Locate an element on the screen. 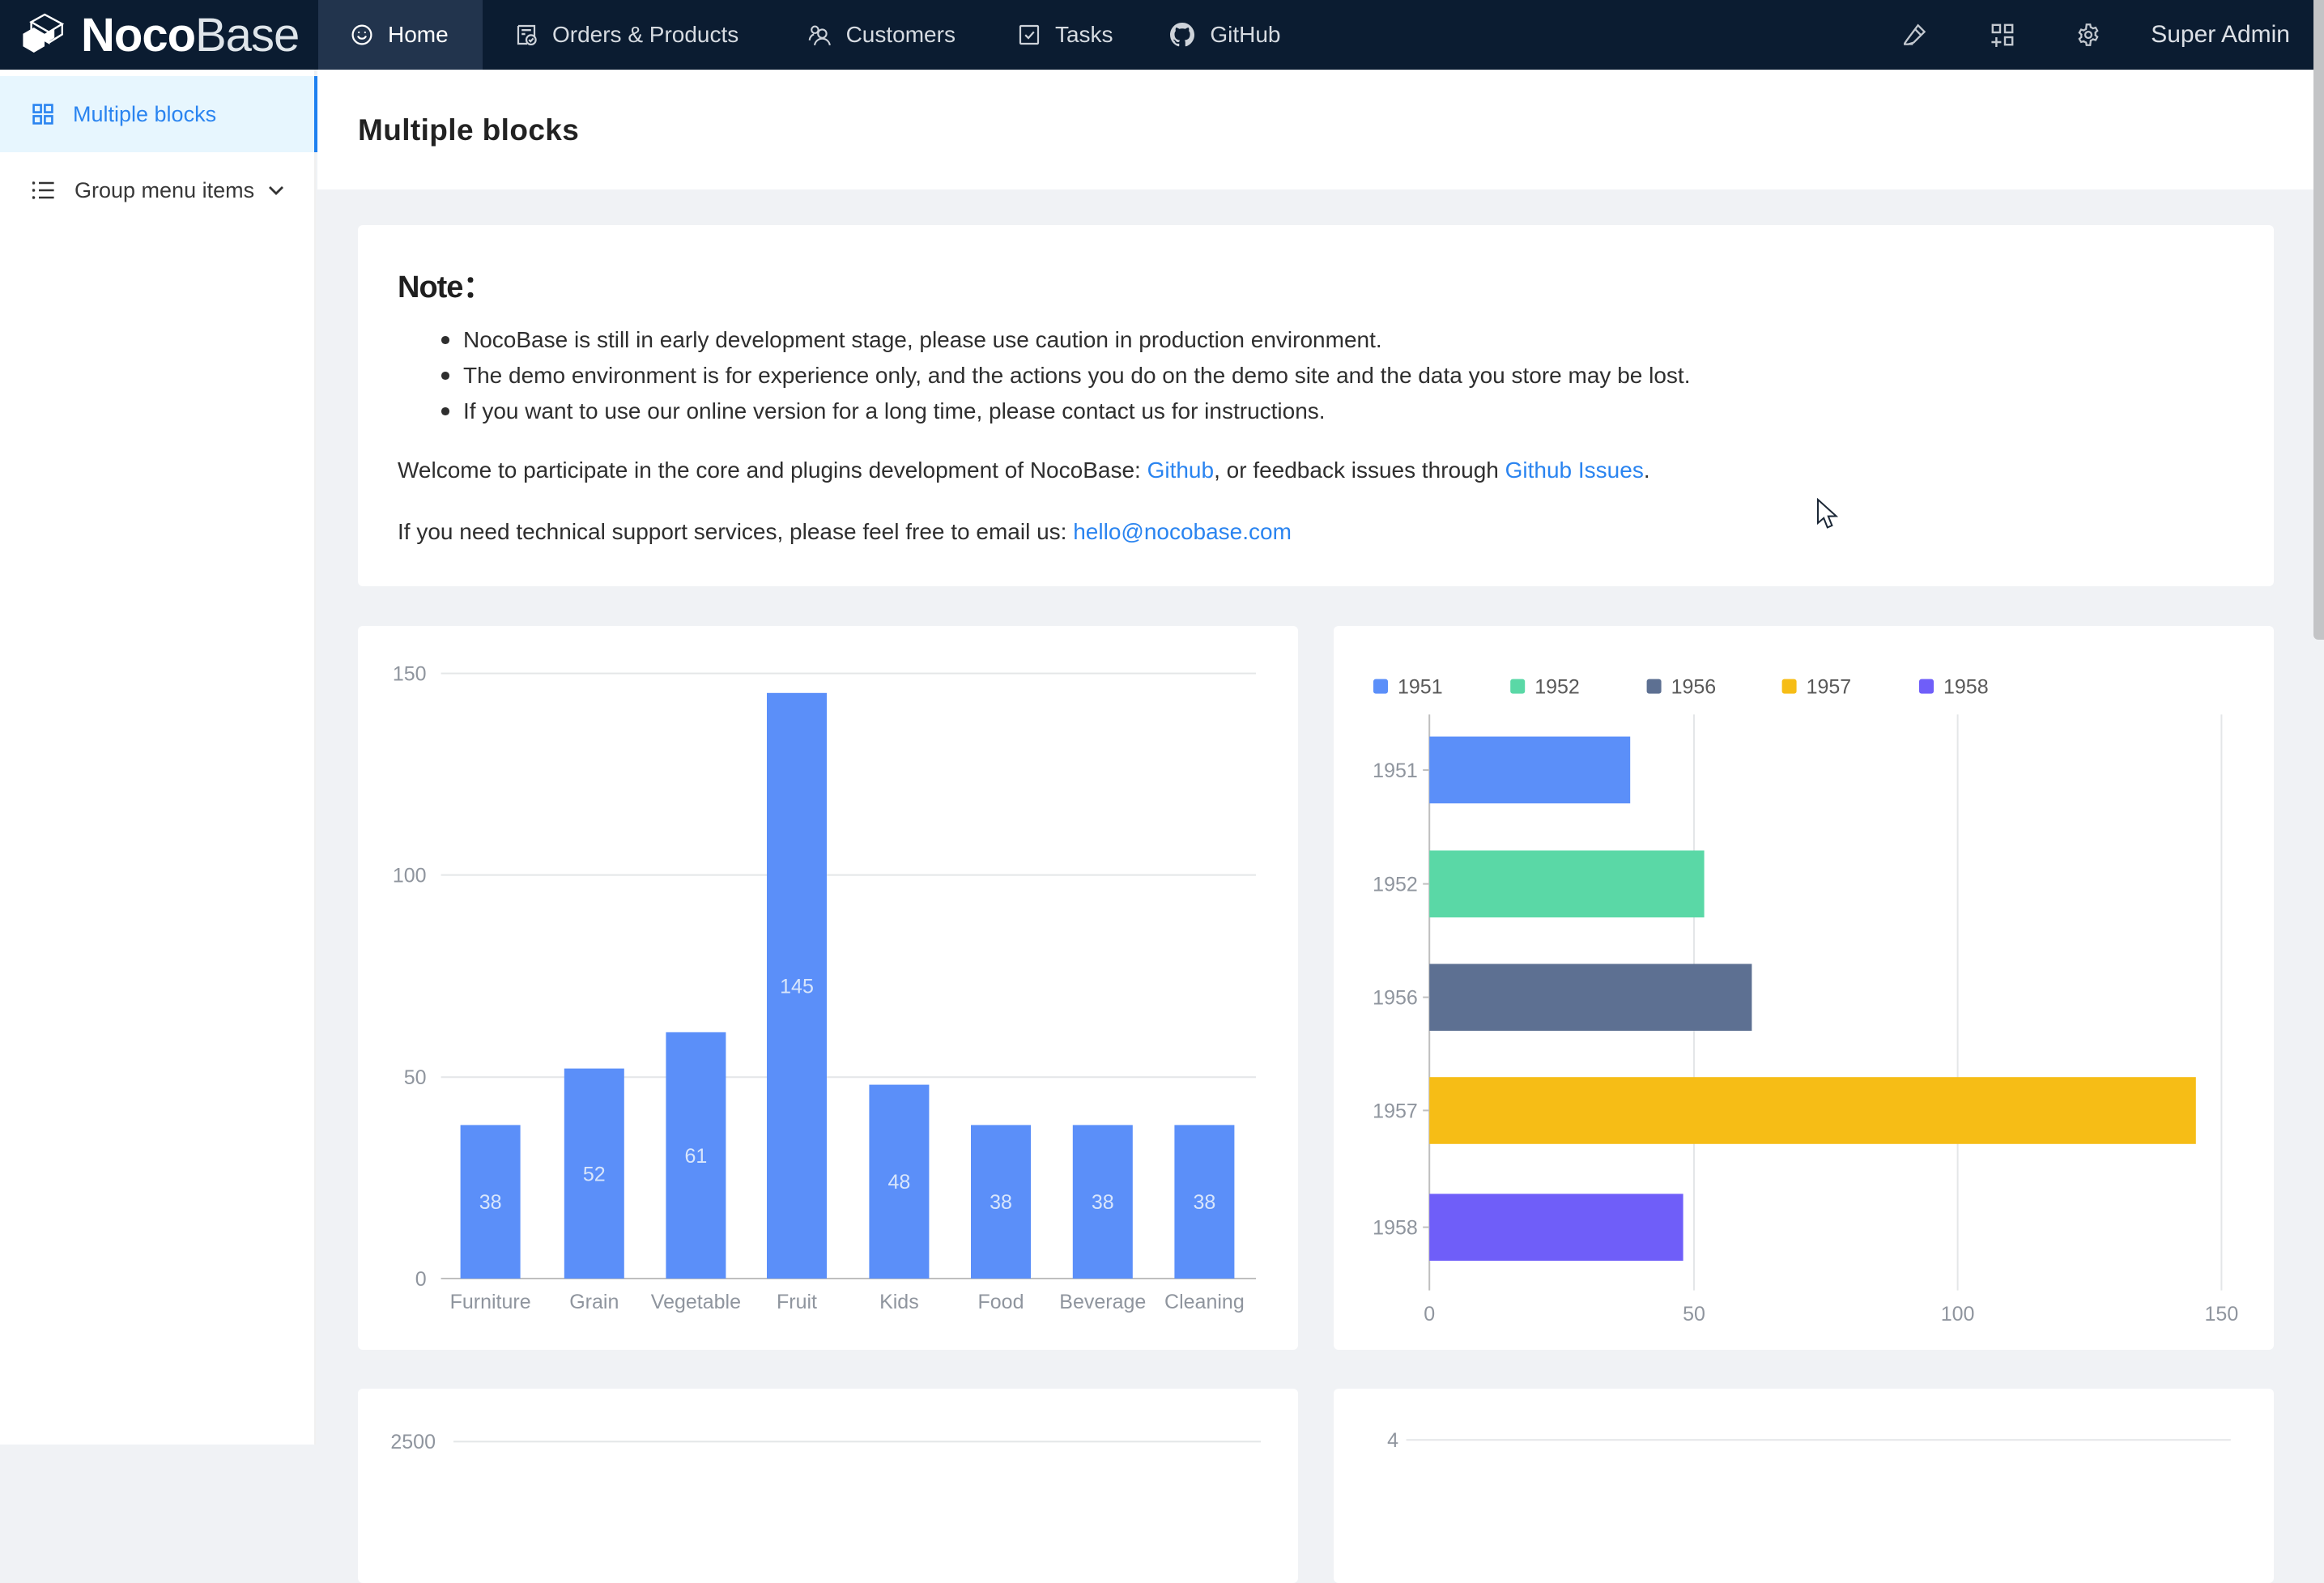  svg-text: 52 is located at coordinates (594, 1175).